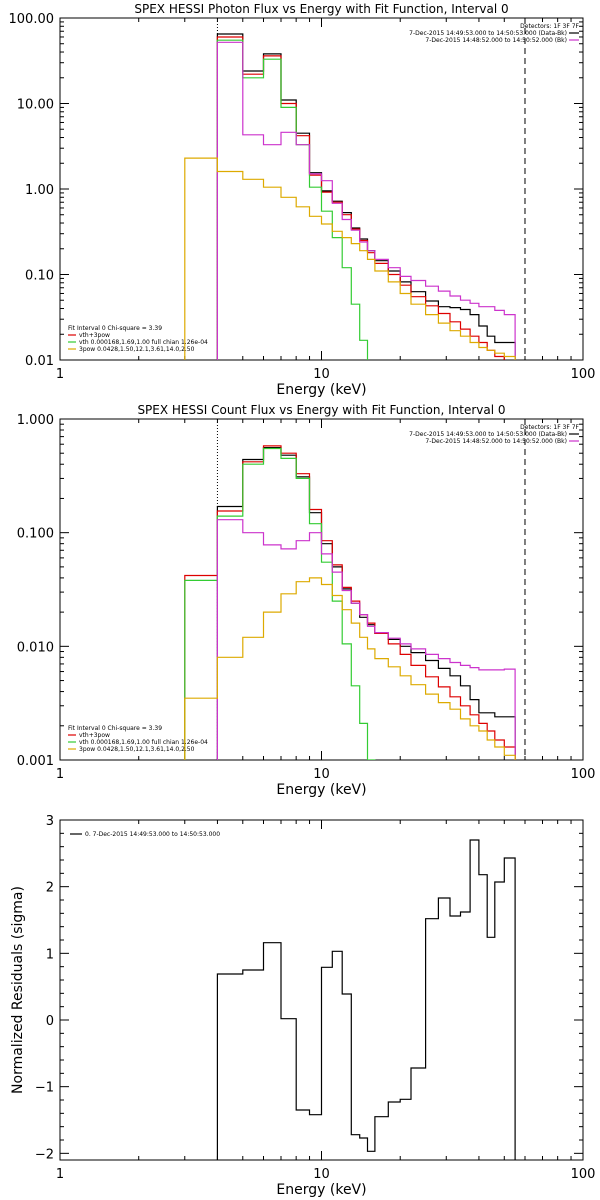  What do you see at coordinates (50, 1021) in the screenshot?
I see `y-tick-label: 0` at bounding box center [50, 1021].